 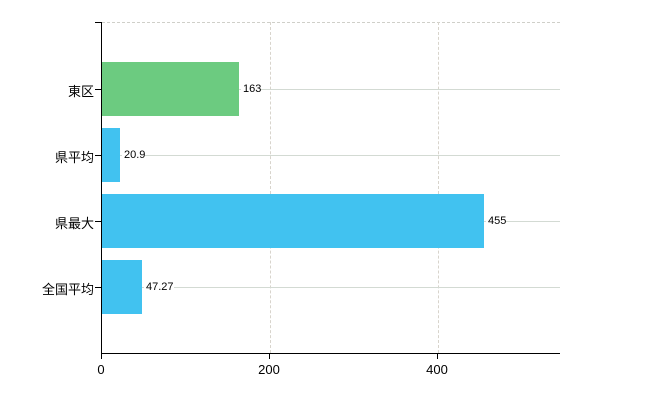 What do you see at coordinates (74, 157) in the screenshot?
I see `category-label: 県平均` at bounding box center [74, 157].